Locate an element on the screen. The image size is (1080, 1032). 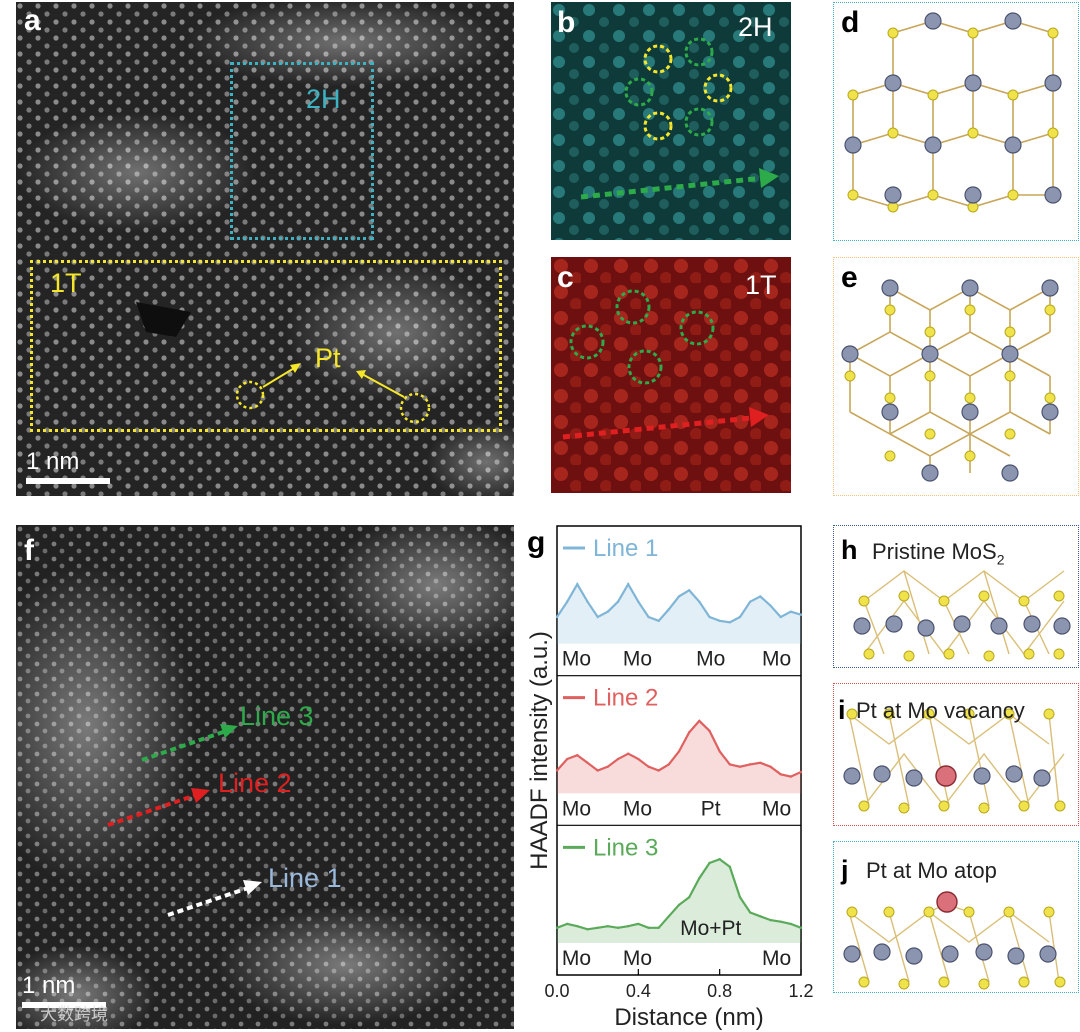
panel-d-frame is located at coordinates (956, 121).